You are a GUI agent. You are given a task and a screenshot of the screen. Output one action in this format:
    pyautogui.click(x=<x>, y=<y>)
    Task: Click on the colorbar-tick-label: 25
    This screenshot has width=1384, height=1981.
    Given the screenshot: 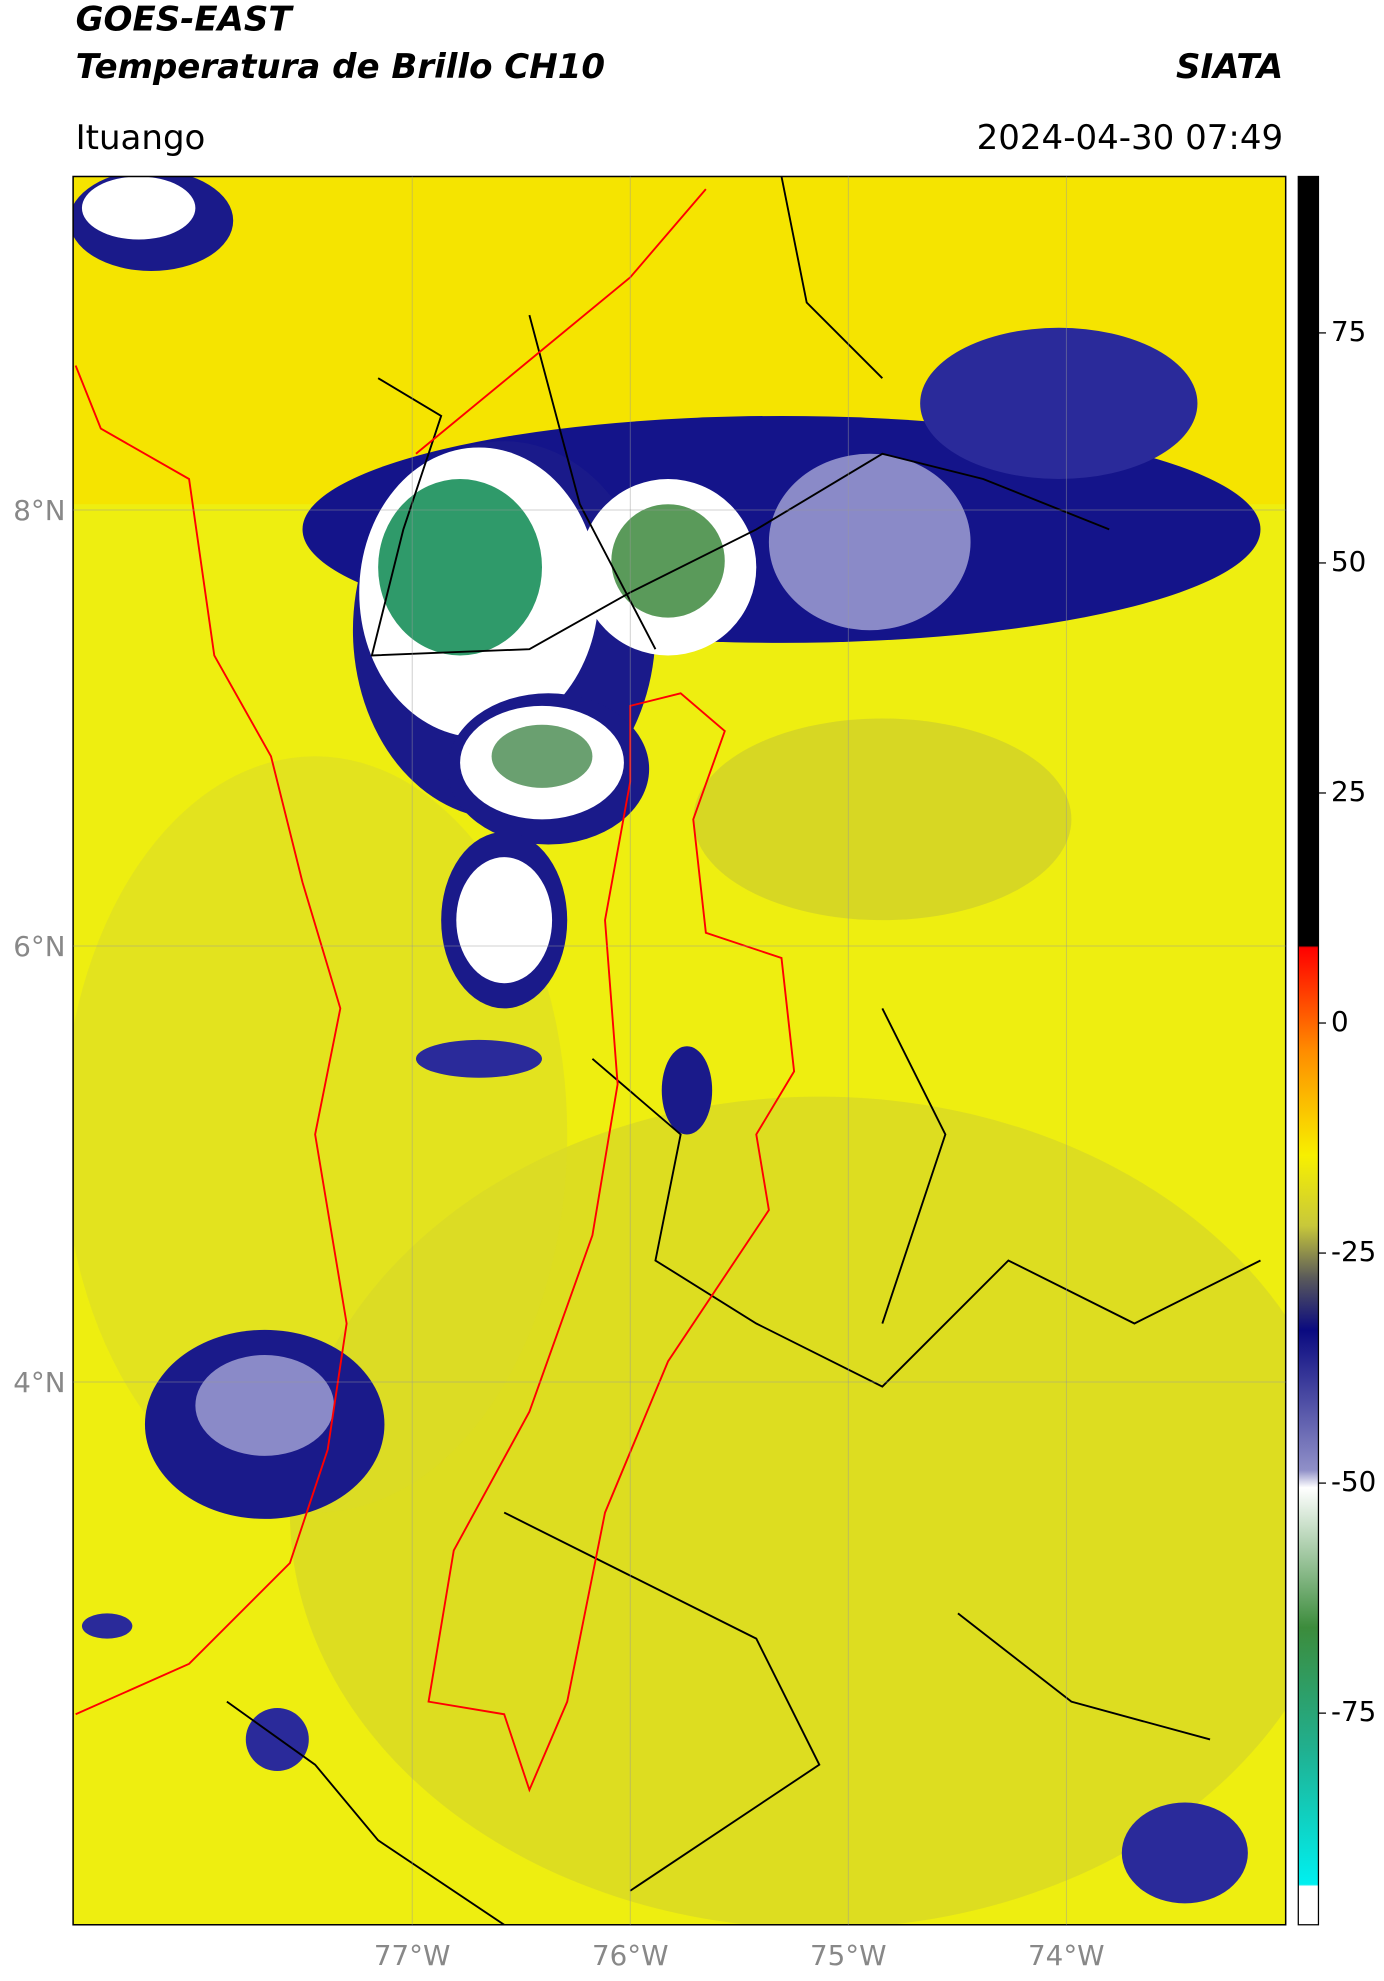 What is the action you would take?
    pyautogui.click(x=1348, y=791)
    